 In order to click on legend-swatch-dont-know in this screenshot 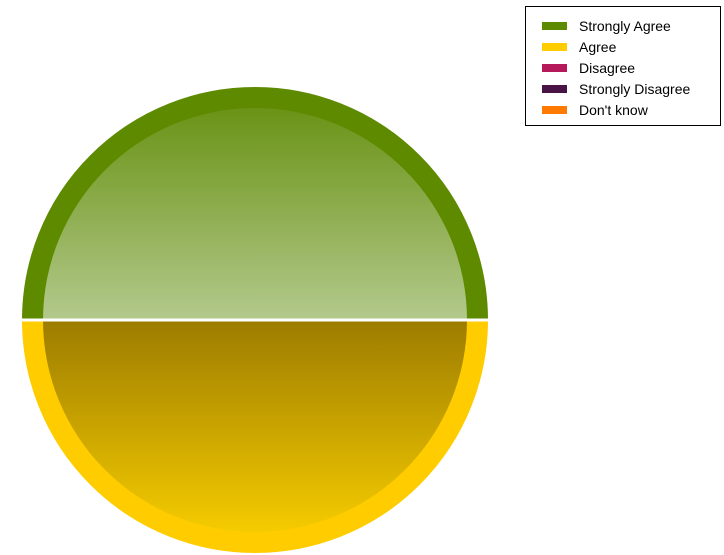, I will do `click(554, 109)`.